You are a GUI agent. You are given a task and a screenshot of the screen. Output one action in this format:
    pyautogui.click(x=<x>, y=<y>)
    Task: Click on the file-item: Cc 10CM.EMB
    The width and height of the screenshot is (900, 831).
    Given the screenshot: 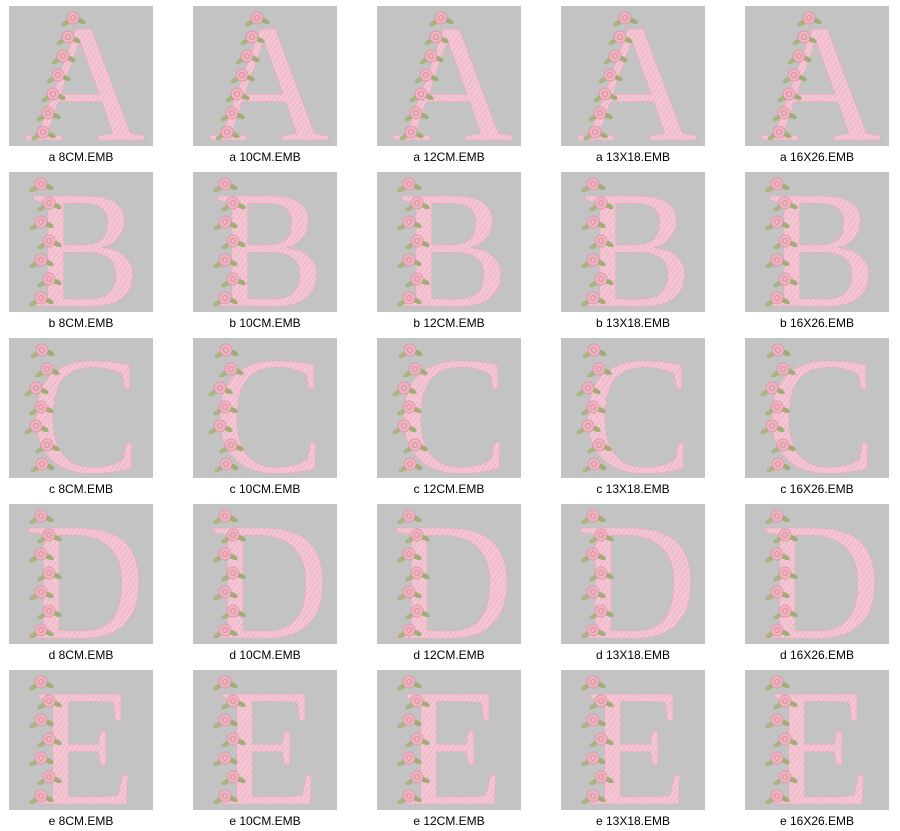 What is the action you would take?
    pyautogui.click(x=265, y=416)
    